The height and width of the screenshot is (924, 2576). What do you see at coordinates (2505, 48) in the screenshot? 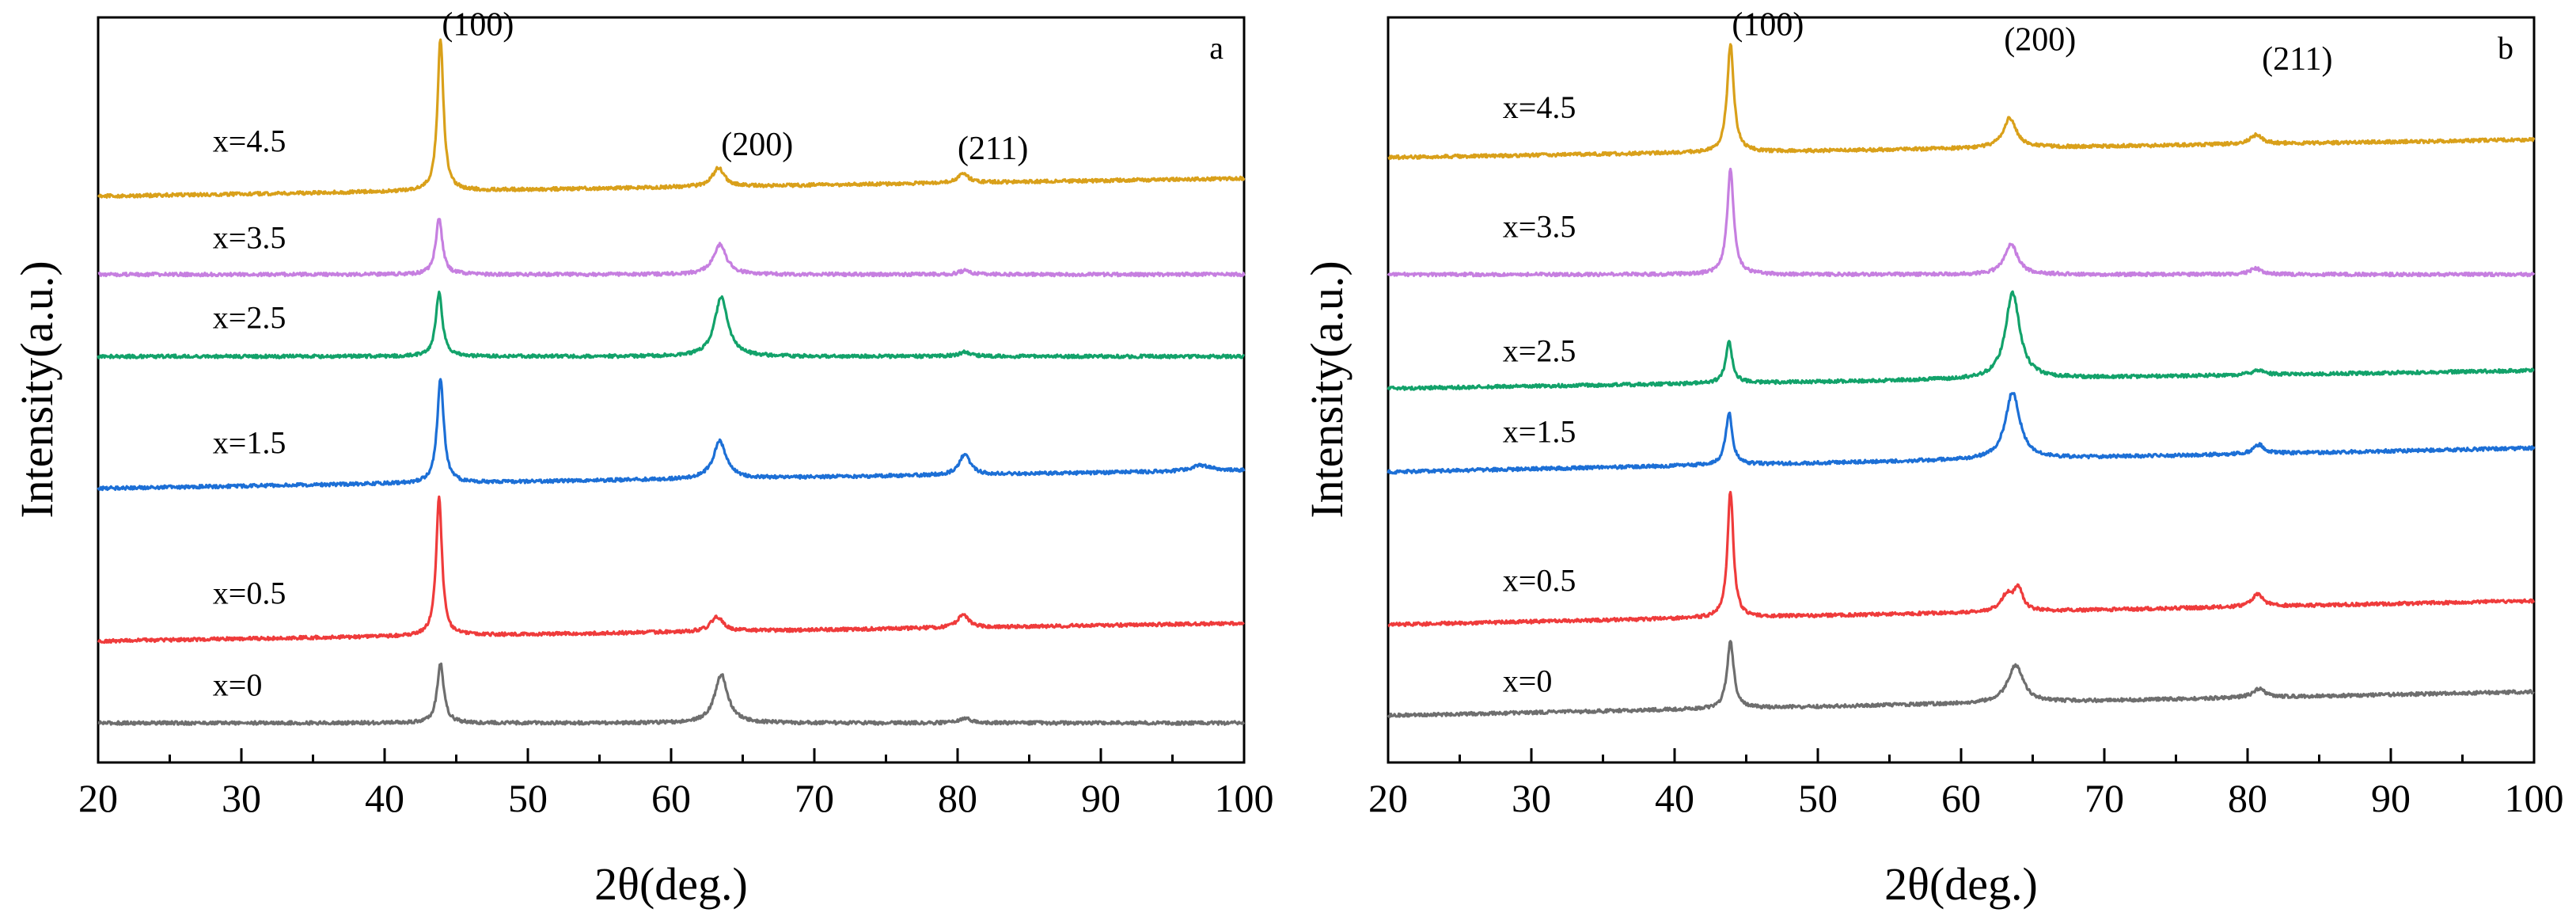
I see `panel-b-letter: b` at bounding box center [2505, 48].